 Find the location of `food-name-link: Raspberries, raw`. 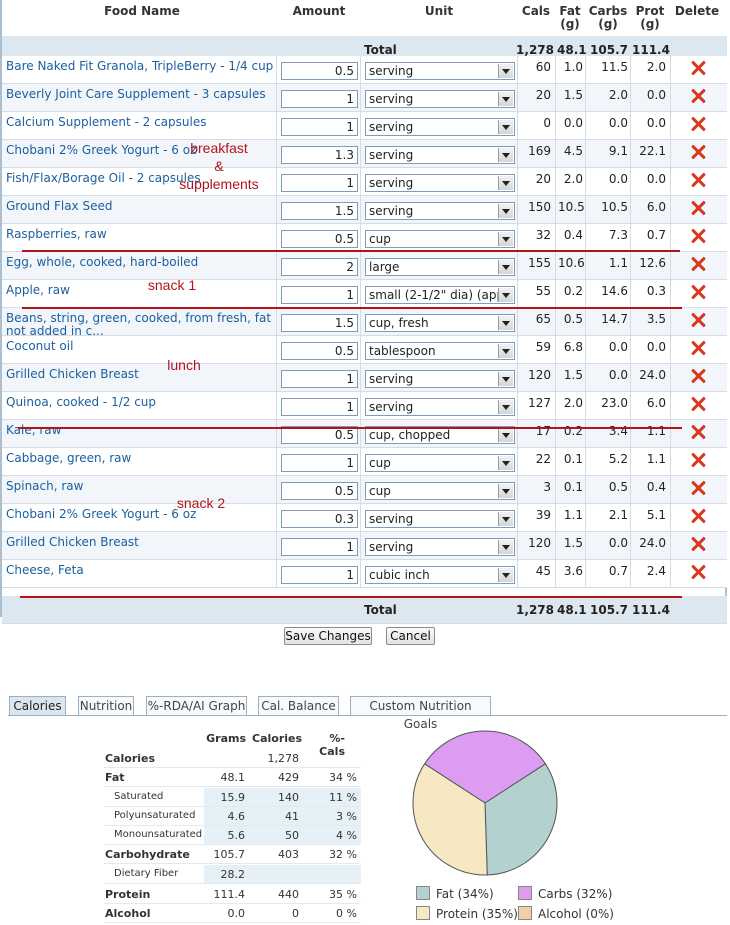

food-name-link: Raspberries, raw is located at coordinates (56, 234).